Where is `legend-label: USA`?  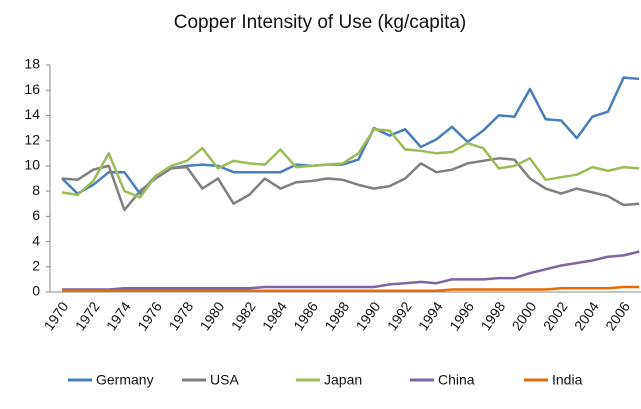 legend-label: USA is located at coordinates (224, 380).